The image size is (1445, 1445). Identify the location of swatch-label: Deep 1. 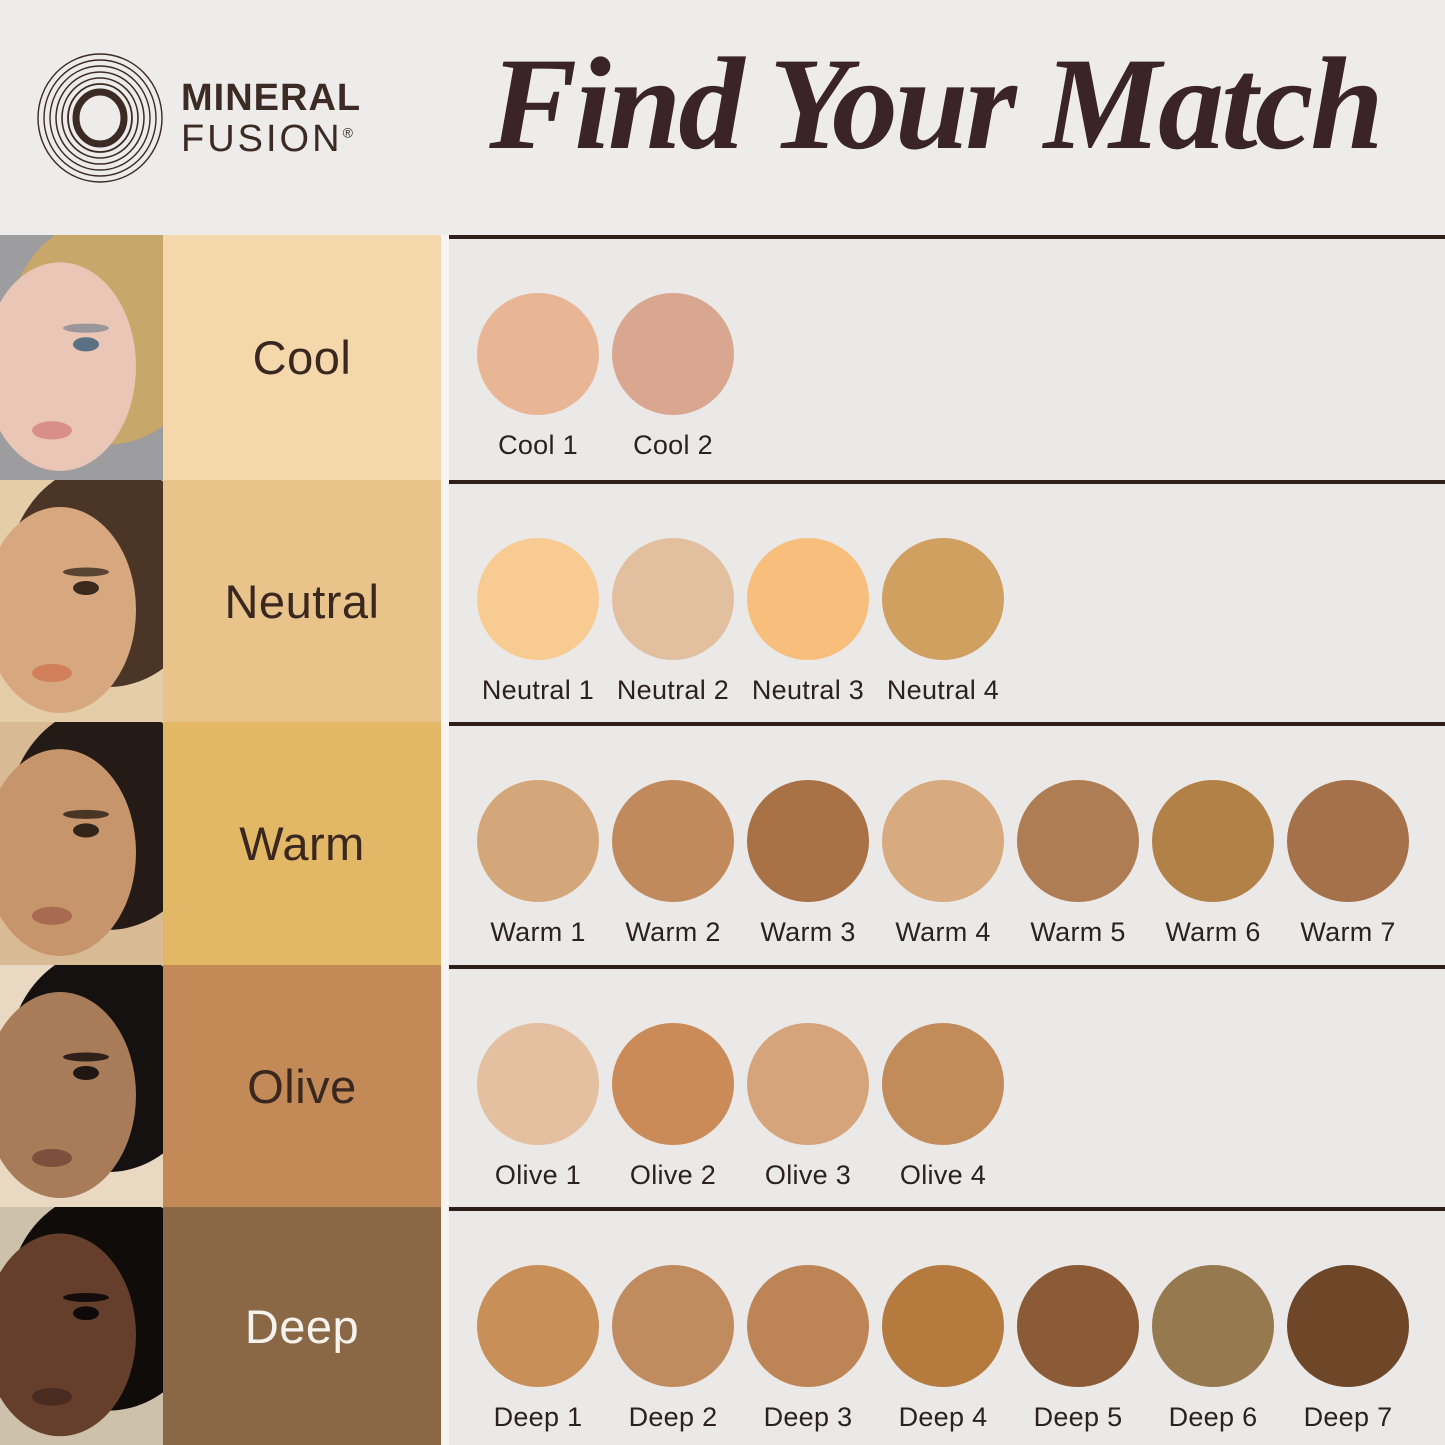
(538, 1417).